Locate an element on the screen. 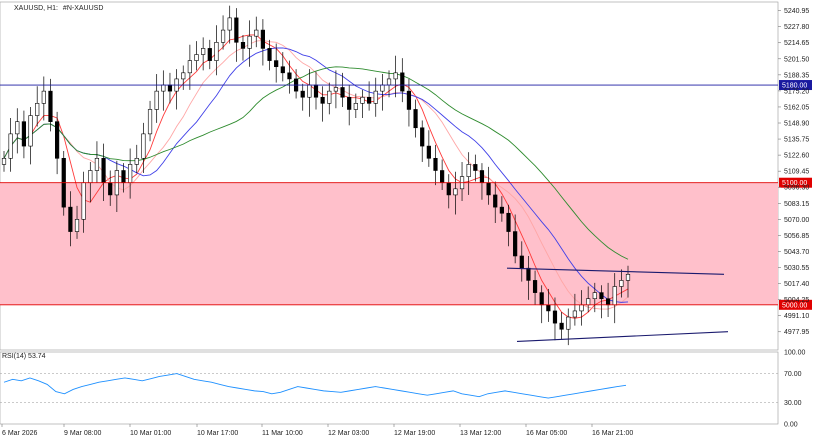  rsi-tick-label: 30.00 is located at coordinates (793, 403).